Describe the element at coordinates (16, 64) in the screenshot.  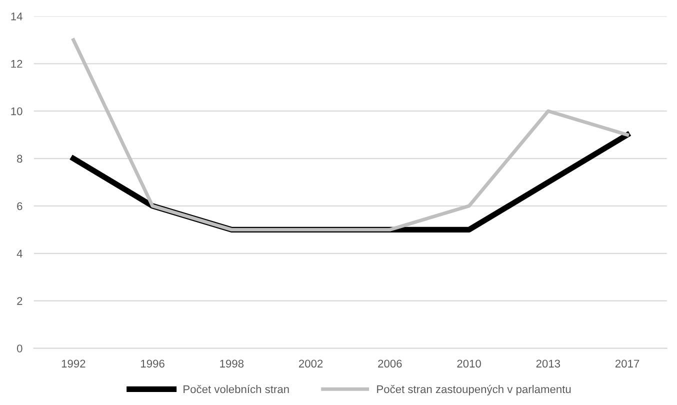
I see `y-tick-label: 12` at that location.